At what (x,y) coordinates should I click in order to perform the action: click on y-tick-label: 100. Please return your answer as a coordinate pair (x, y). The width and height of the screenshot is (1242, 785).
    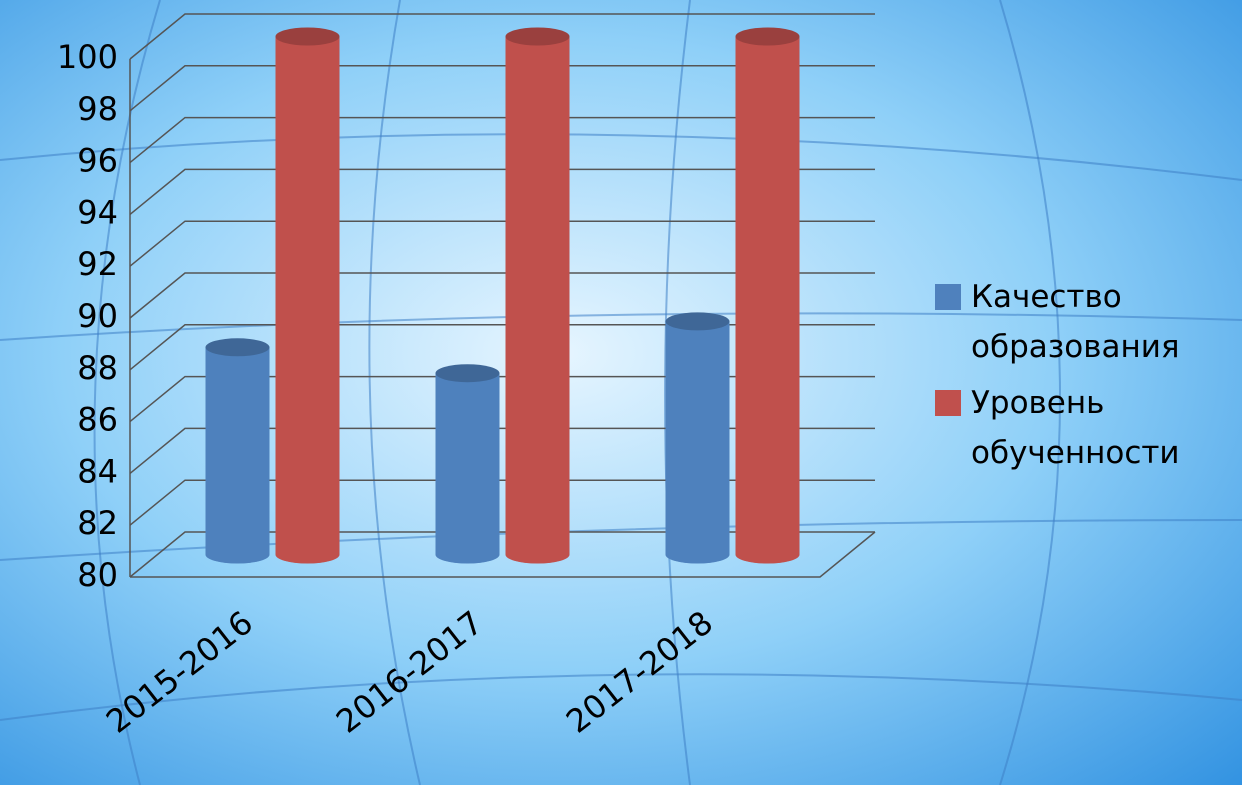
    Looking at the image, I should click on (87, 57).